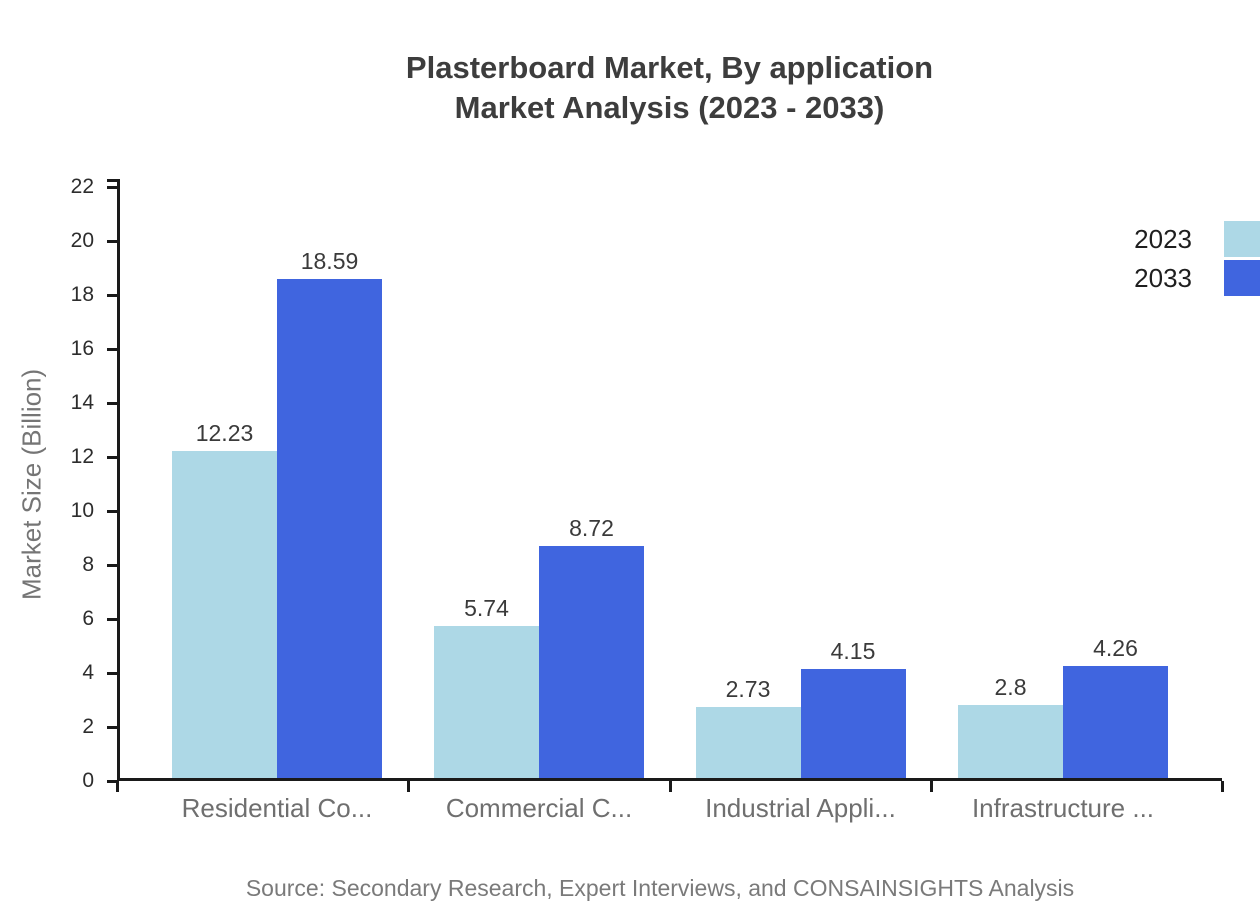 This screenshot has width=1260, height=920. Describe the element at coordinates (1242, 239) in the screenshot. I see `legend-swatch-2023` at that location.